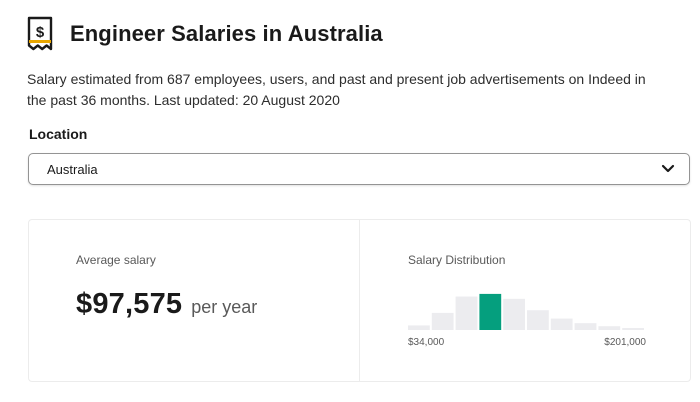 This screenshot has height=402, width=700. I want to click on location-label: Location, so click(58, 134).